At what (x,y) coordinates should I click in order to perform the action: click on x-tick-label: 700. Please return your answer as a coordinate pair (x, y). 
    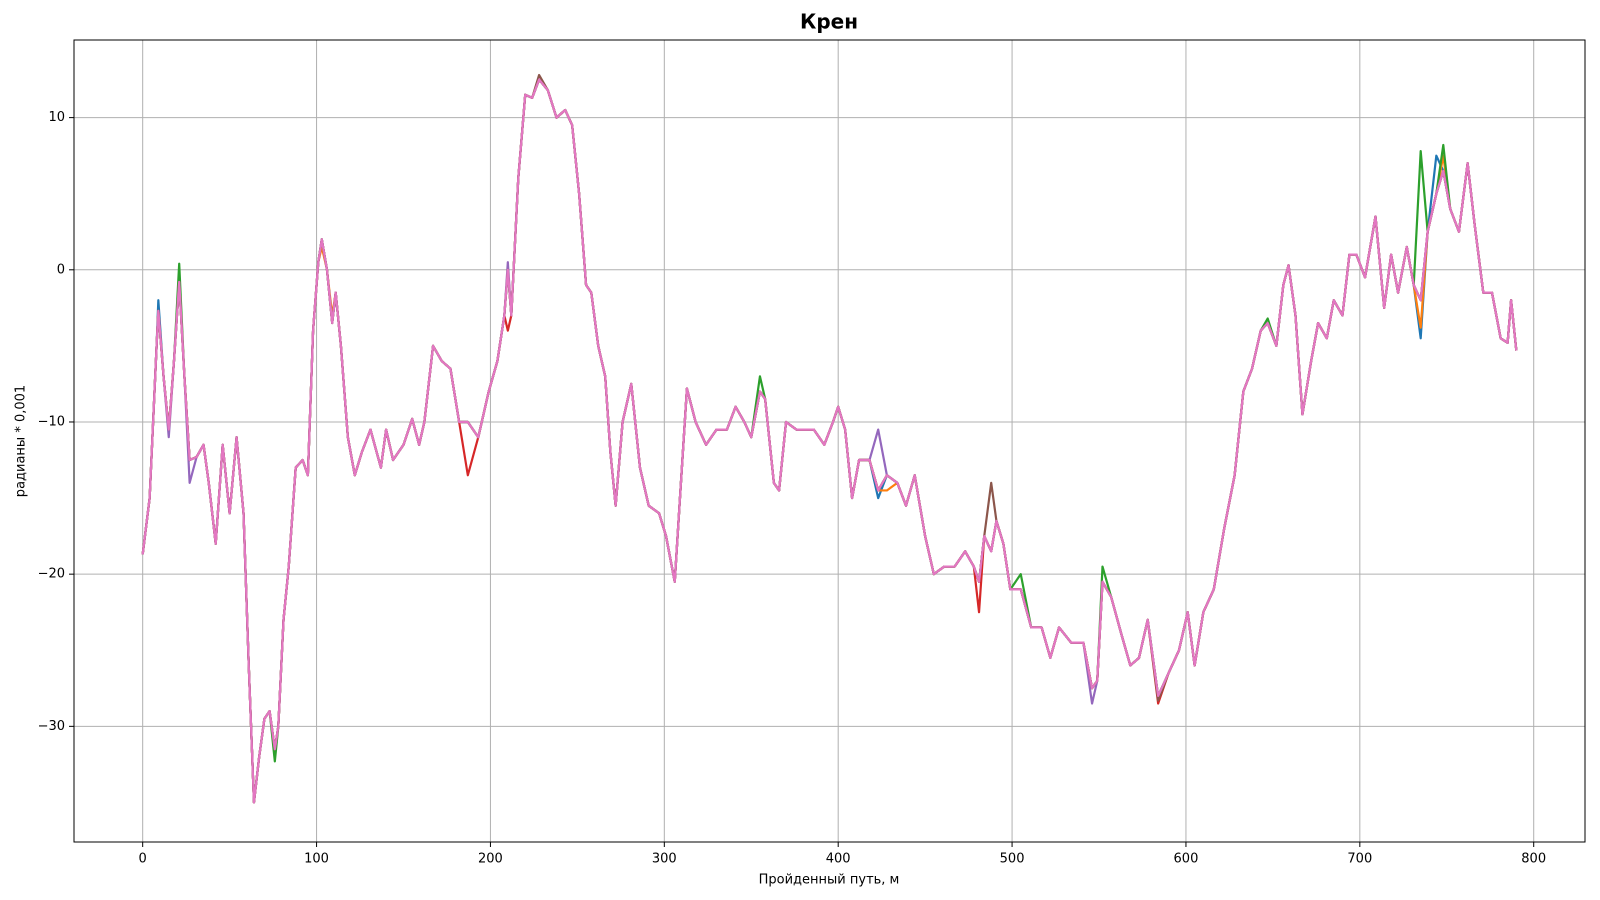
    Looking at the image, I should click on (1359, 859).